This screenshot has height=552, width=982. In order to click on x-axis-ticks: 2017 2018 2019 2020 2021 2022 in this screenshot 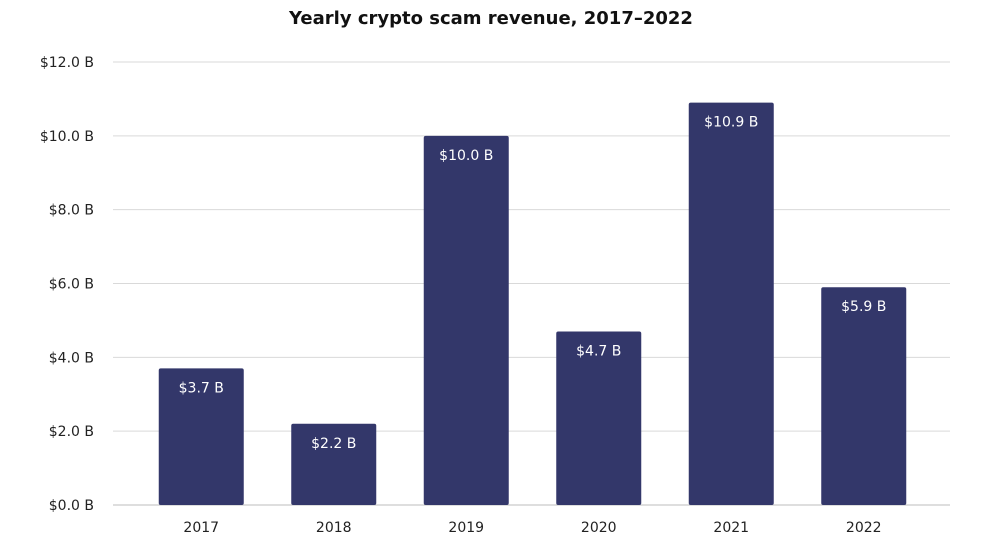, I will do `click(532, 528)`.